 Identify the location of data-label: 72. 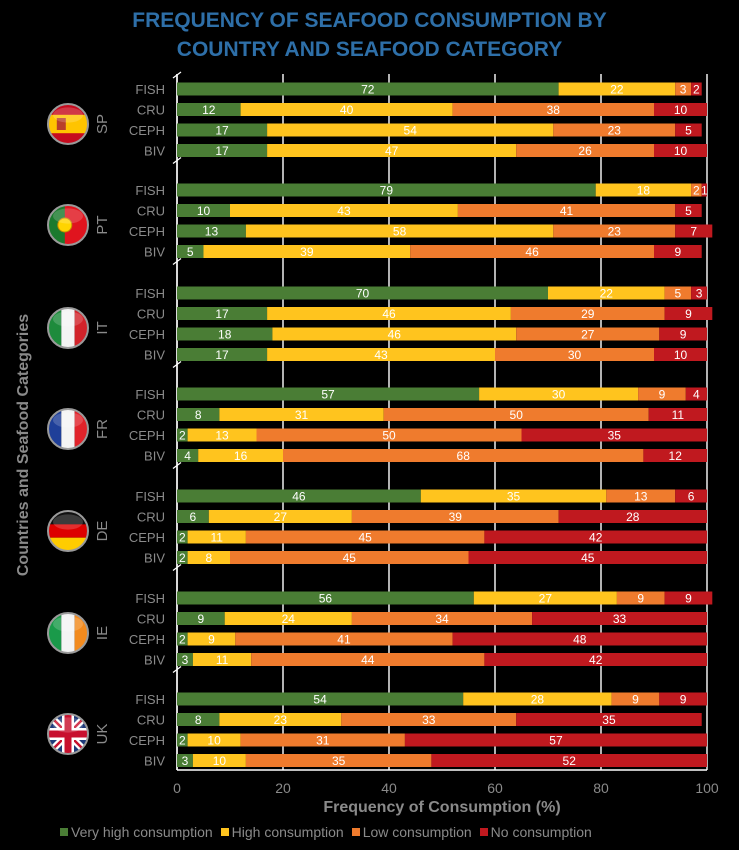
(368, 90).